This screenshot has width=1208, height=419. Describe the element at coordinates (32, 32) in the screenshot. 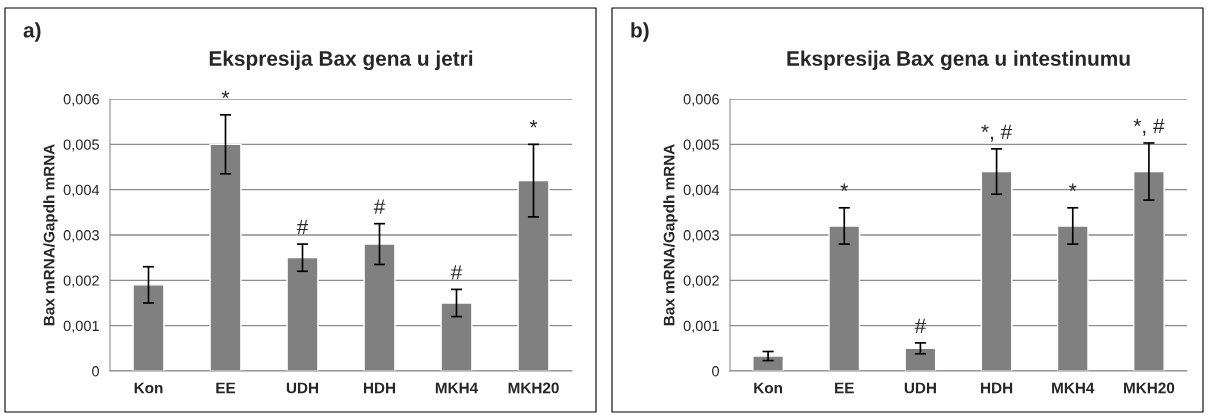

I see `text: a)` at that location.